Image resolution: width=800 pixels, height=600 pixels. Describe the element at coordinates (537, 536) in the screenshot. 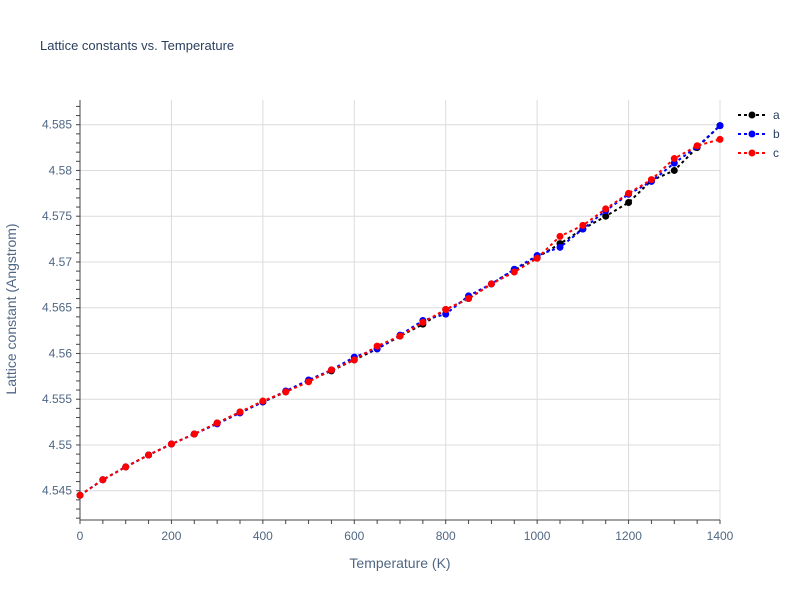

I see `x-tick-label: 1000` at that location.